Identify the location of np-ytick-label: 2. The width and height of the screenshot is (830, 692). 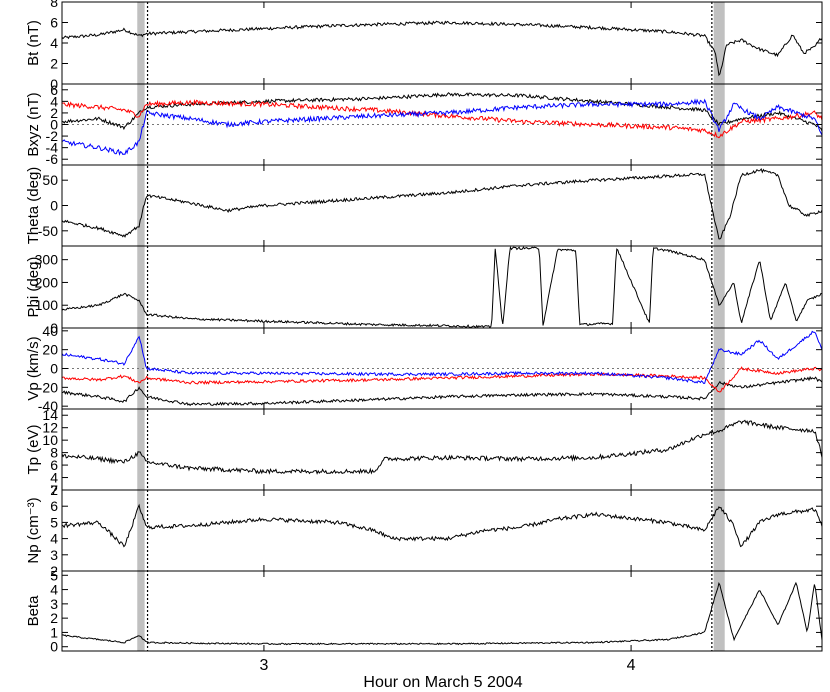
(54, 571).